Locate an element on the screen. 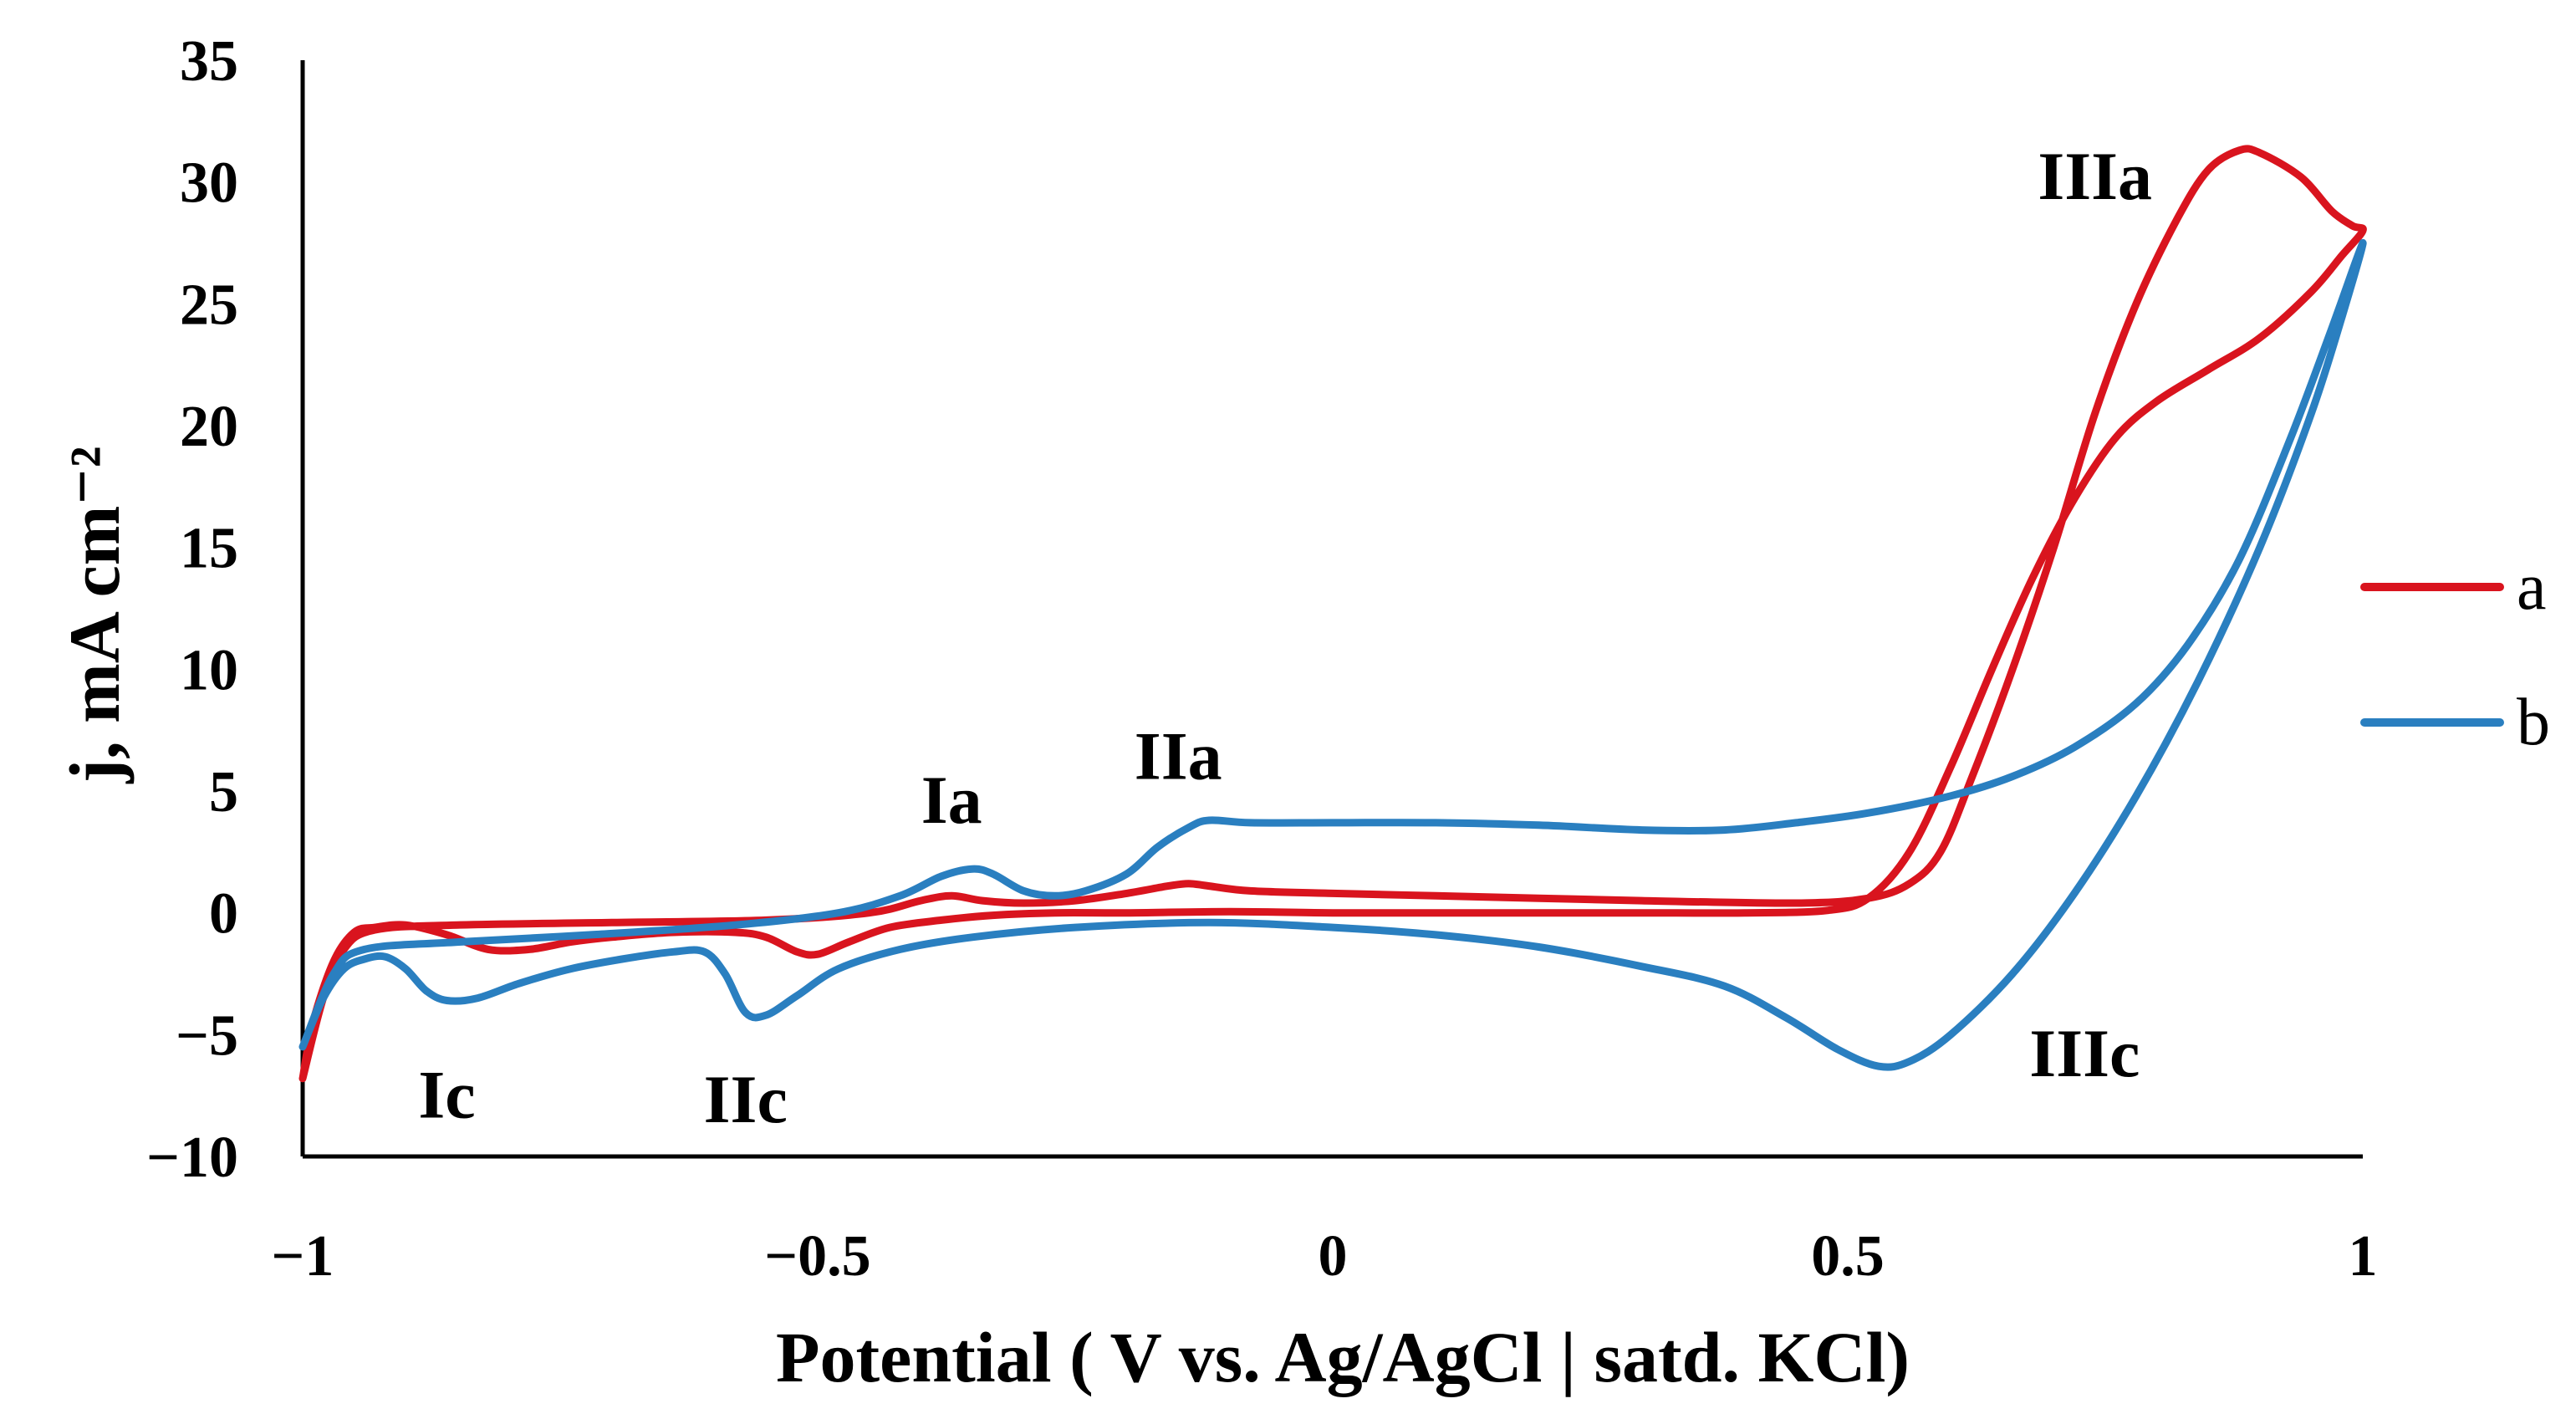 This screenshot has width=2576, height=1414. x-axis-ticks: −1 −0.5 0 0.5 1 is located at coordinates (1325, 1256).